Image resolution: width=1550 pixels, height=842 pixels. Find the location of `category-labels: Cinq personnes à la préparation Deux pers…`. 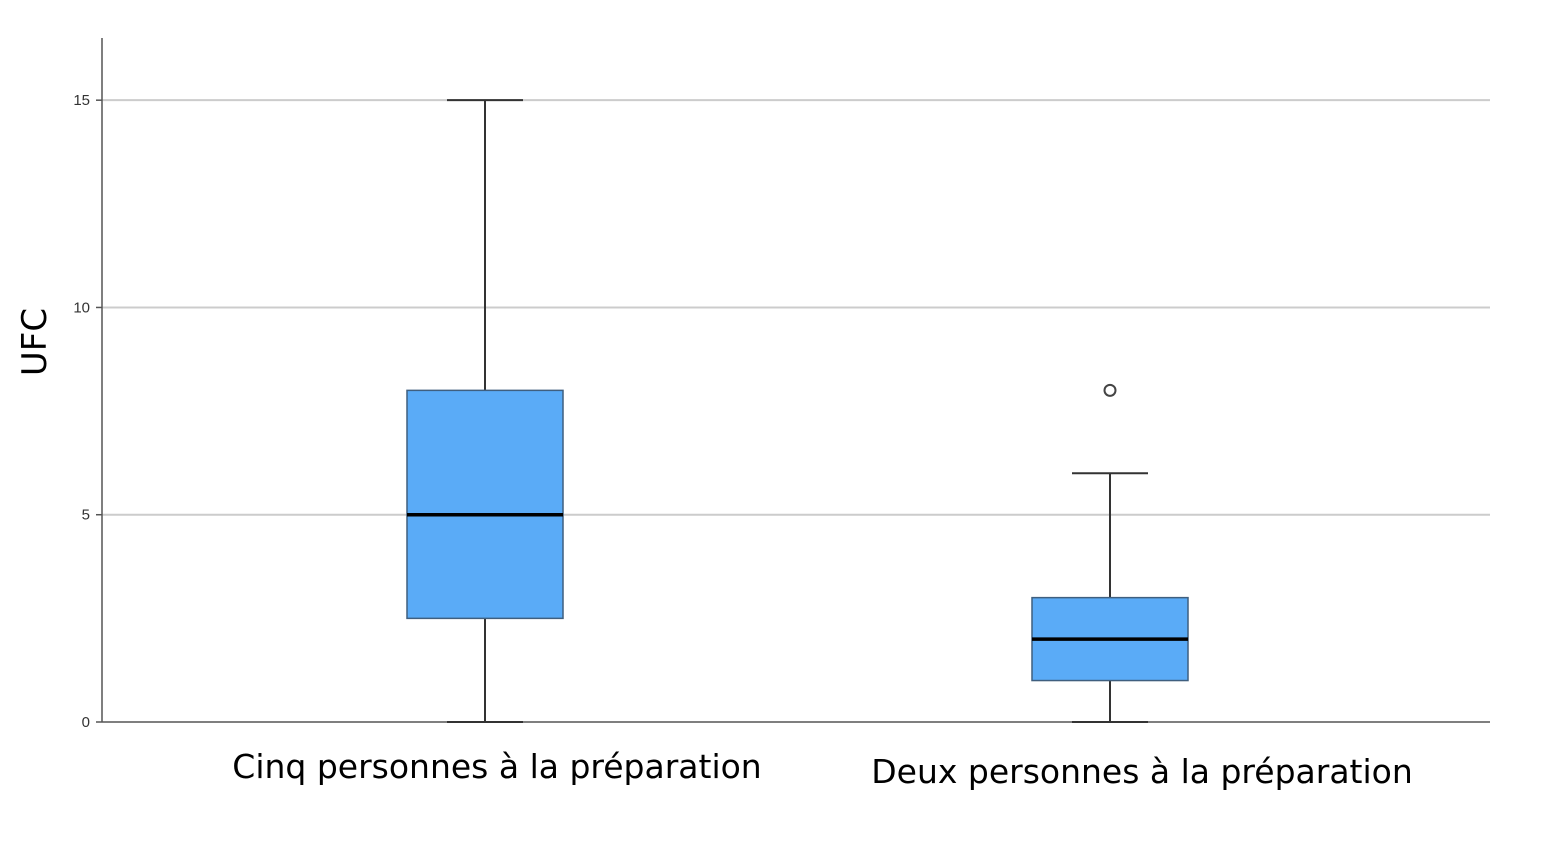

category-labels: Cinq personnes à la préparation Deux pers… is located at coordinates (822, 769).